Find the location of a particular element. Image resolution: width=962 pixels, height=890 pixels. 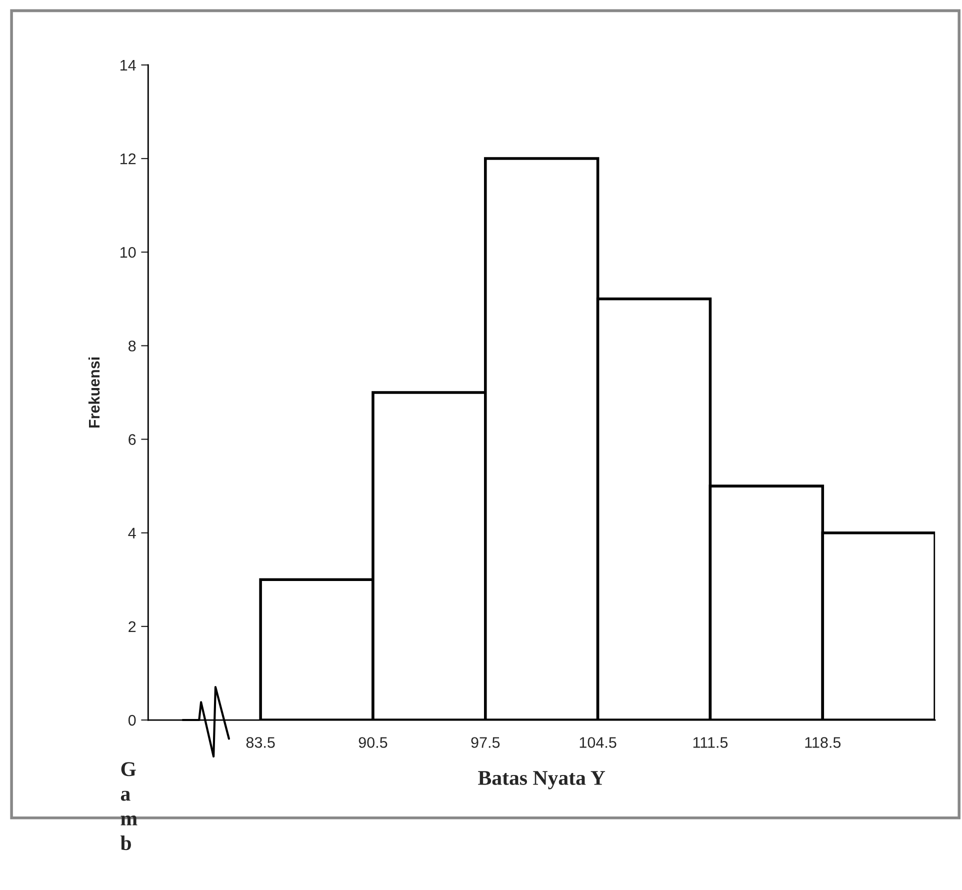

y-tick-label: 8 is located at coordinates (132, 346).